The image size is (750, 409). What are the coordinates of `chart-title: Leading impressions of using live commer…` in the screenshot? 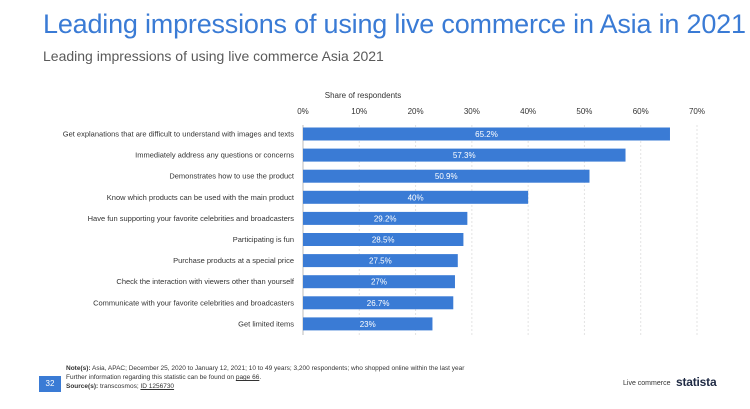 It's located at (394, 24).